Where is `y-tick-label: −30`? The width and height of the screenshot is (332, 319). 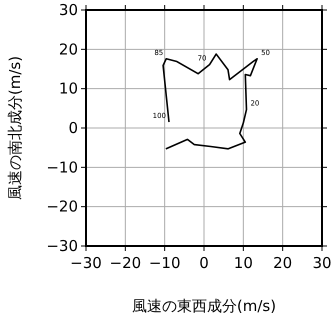
y-tick-label: −30 is located at coordinates (62, 246).